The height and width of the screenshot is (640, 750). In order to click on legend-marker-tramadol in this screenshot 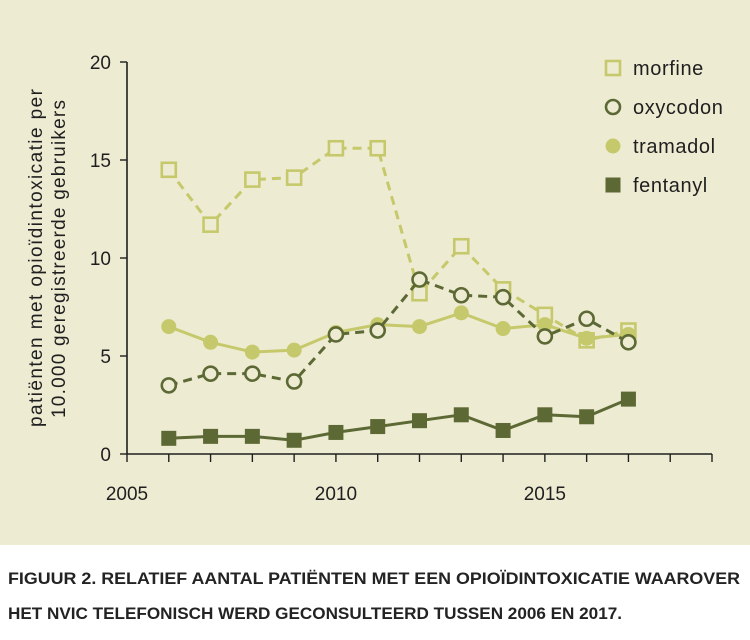, I will do `click(613, 146)`.